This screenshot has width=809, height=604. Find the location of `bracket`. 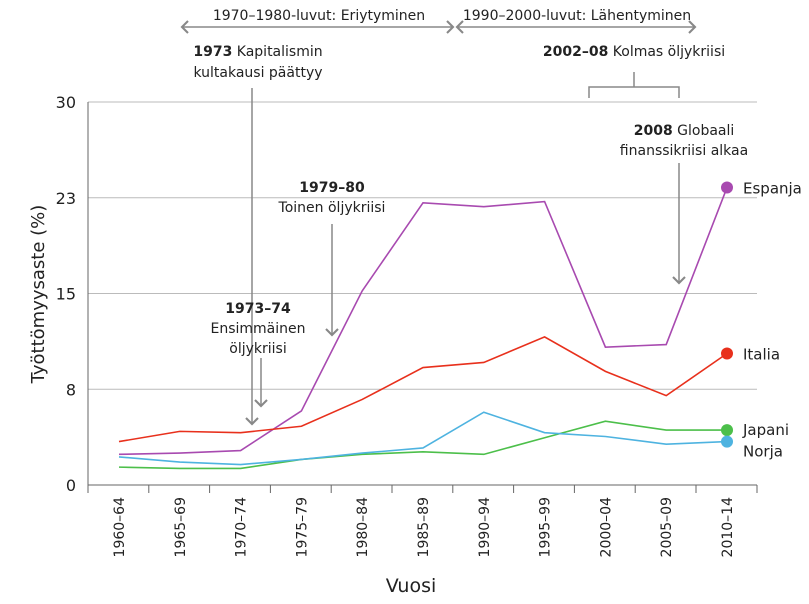

bracket is located at coordinates (634, 92).